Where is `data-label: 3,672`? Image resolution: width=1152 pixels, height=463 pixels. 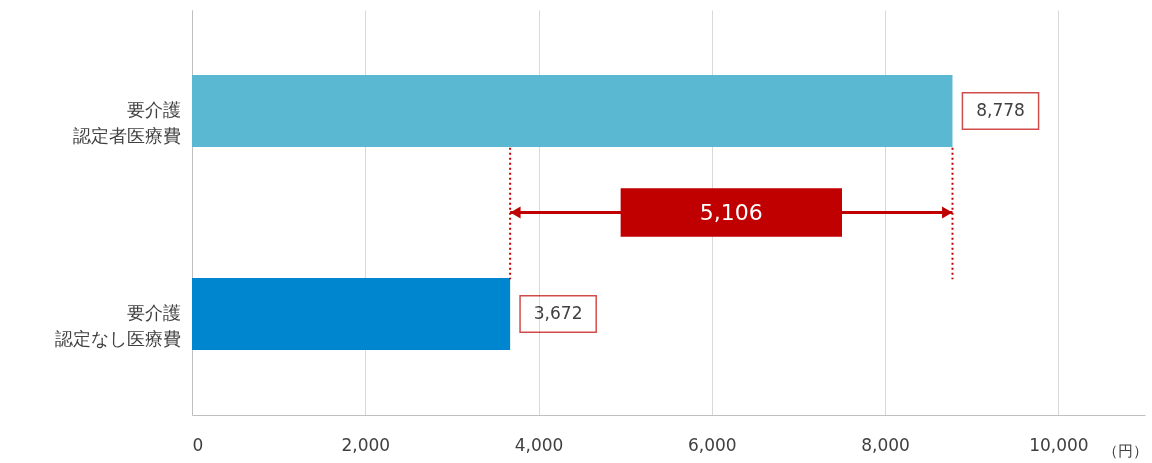 data-label: 3,672 is located at coordinates (558, 313).